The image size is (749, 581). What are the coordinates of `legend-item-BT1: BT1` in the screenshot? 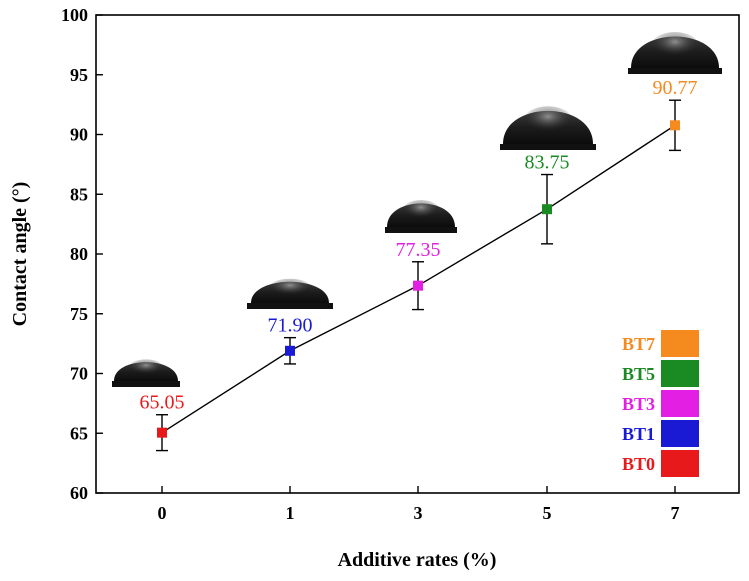 It's located at (660, 433).